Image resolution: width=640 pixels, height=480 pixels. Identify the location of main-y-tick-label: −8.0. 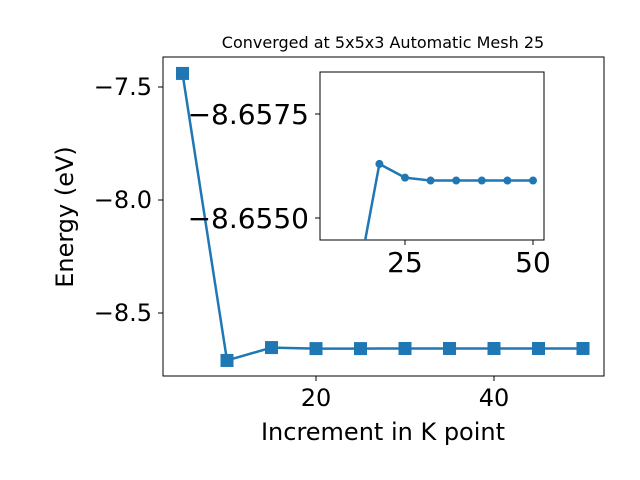
(123, 200).